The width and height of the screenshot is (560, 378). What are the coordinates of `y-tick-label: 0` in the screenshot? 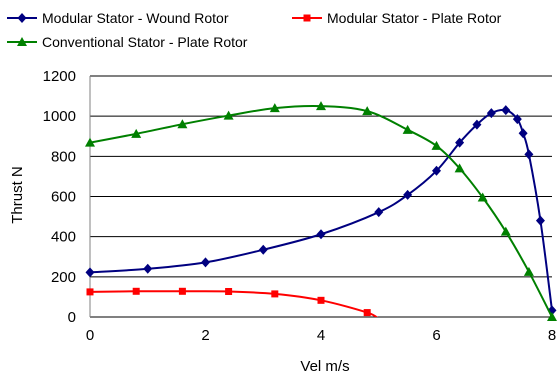 It's located at (72, 317).